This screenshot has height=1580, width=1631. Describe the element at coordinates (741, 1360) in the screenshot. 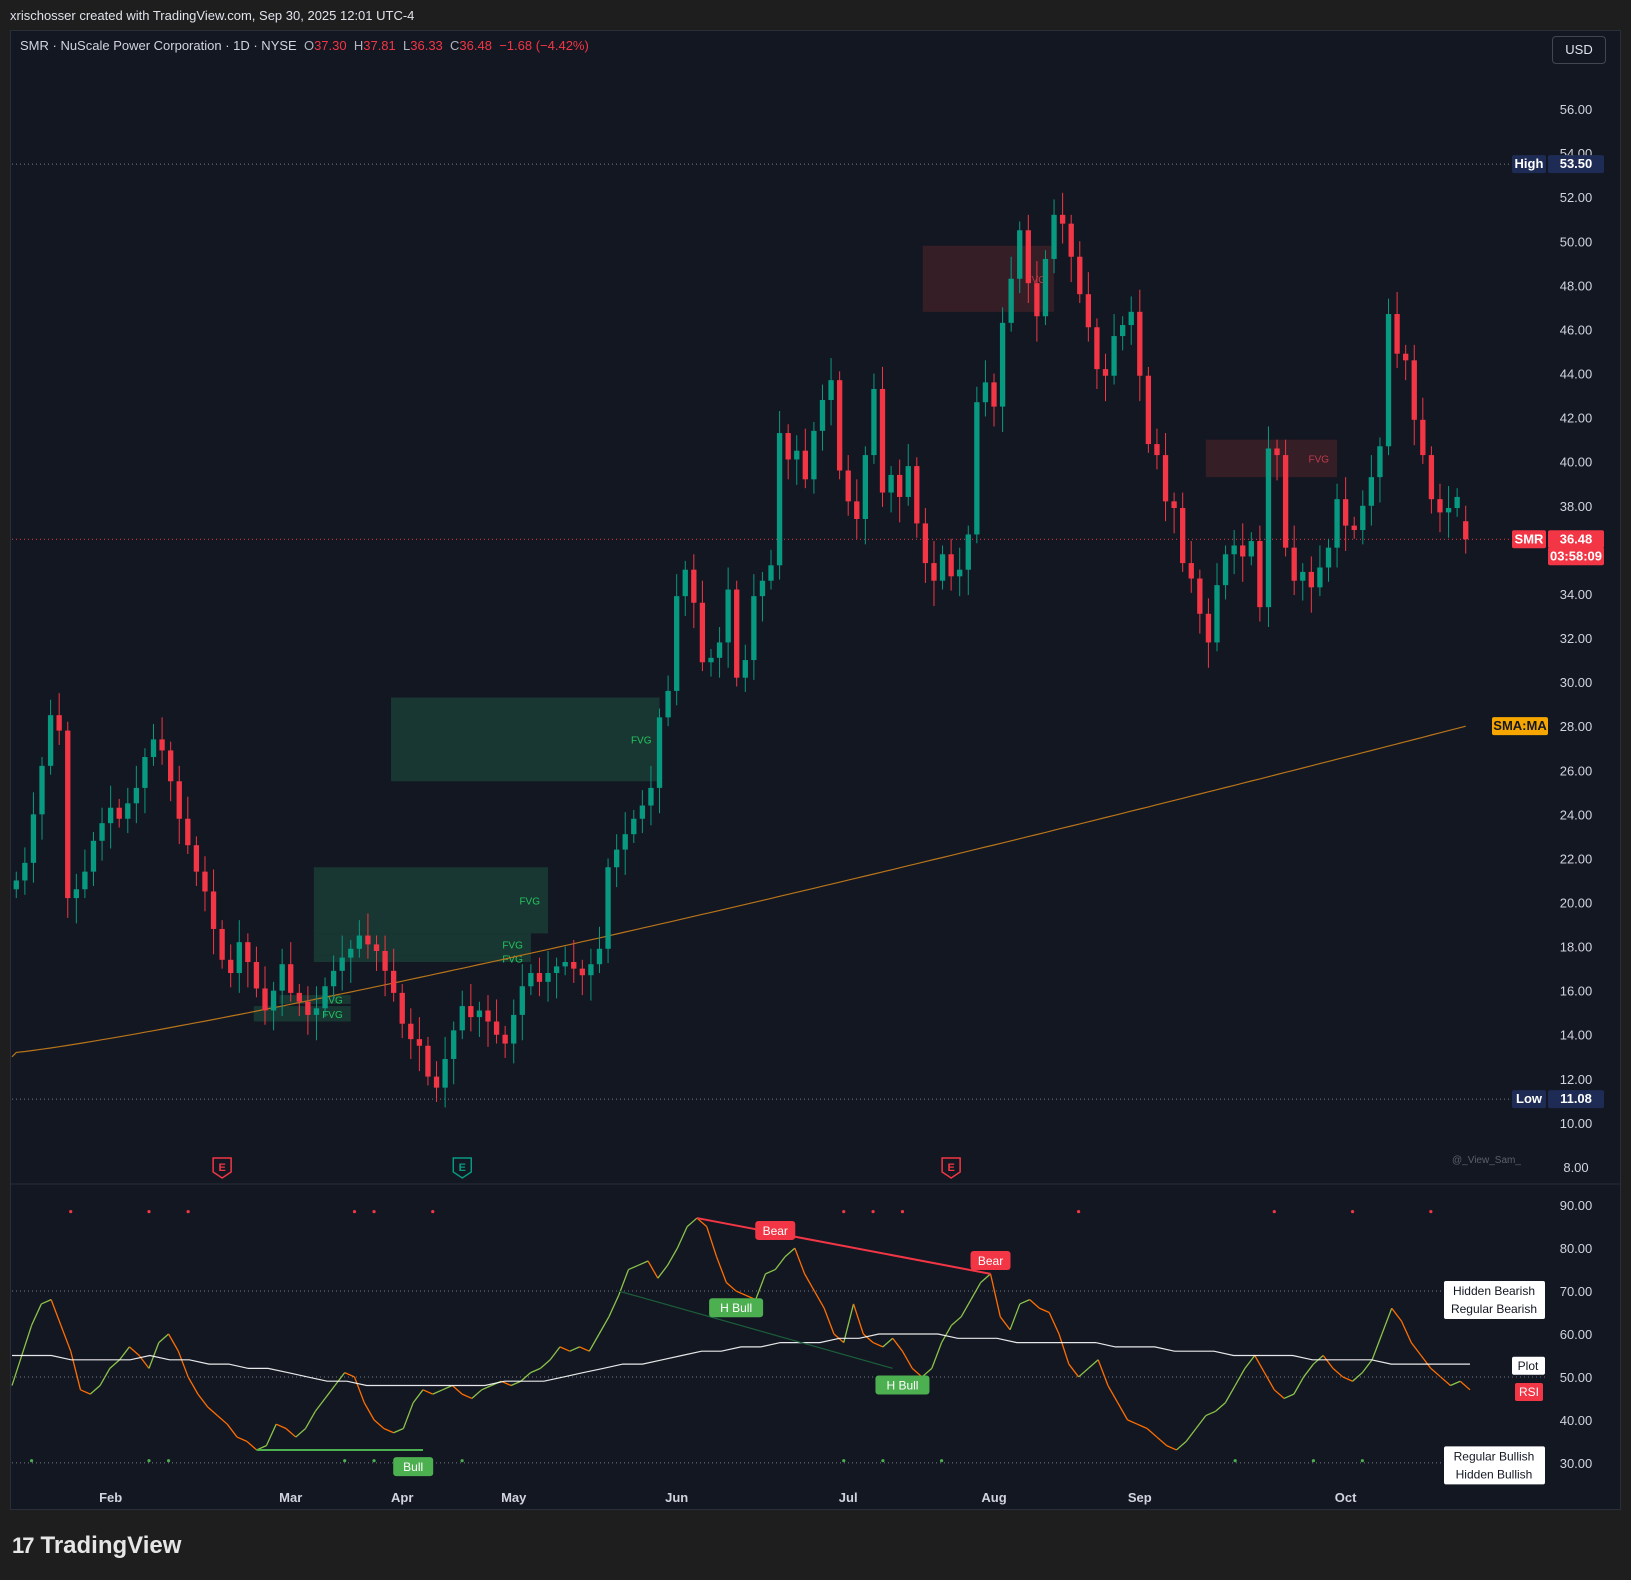

I see `rsi-plot-line` at that location.